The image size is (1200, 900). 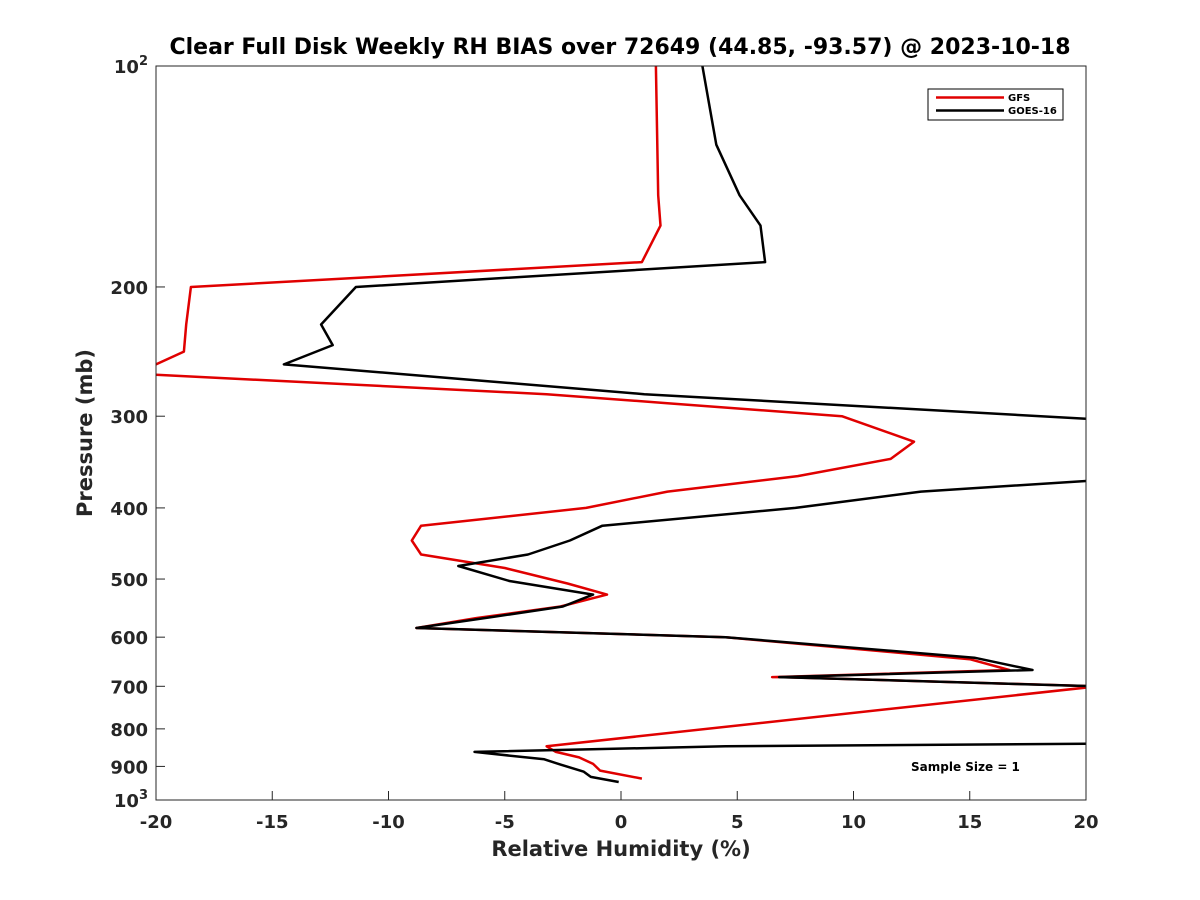 What do you see at coordinates (129, 580) in the screenshot?
I see `y-tick-label: 500` at bounding box center [129, 580].